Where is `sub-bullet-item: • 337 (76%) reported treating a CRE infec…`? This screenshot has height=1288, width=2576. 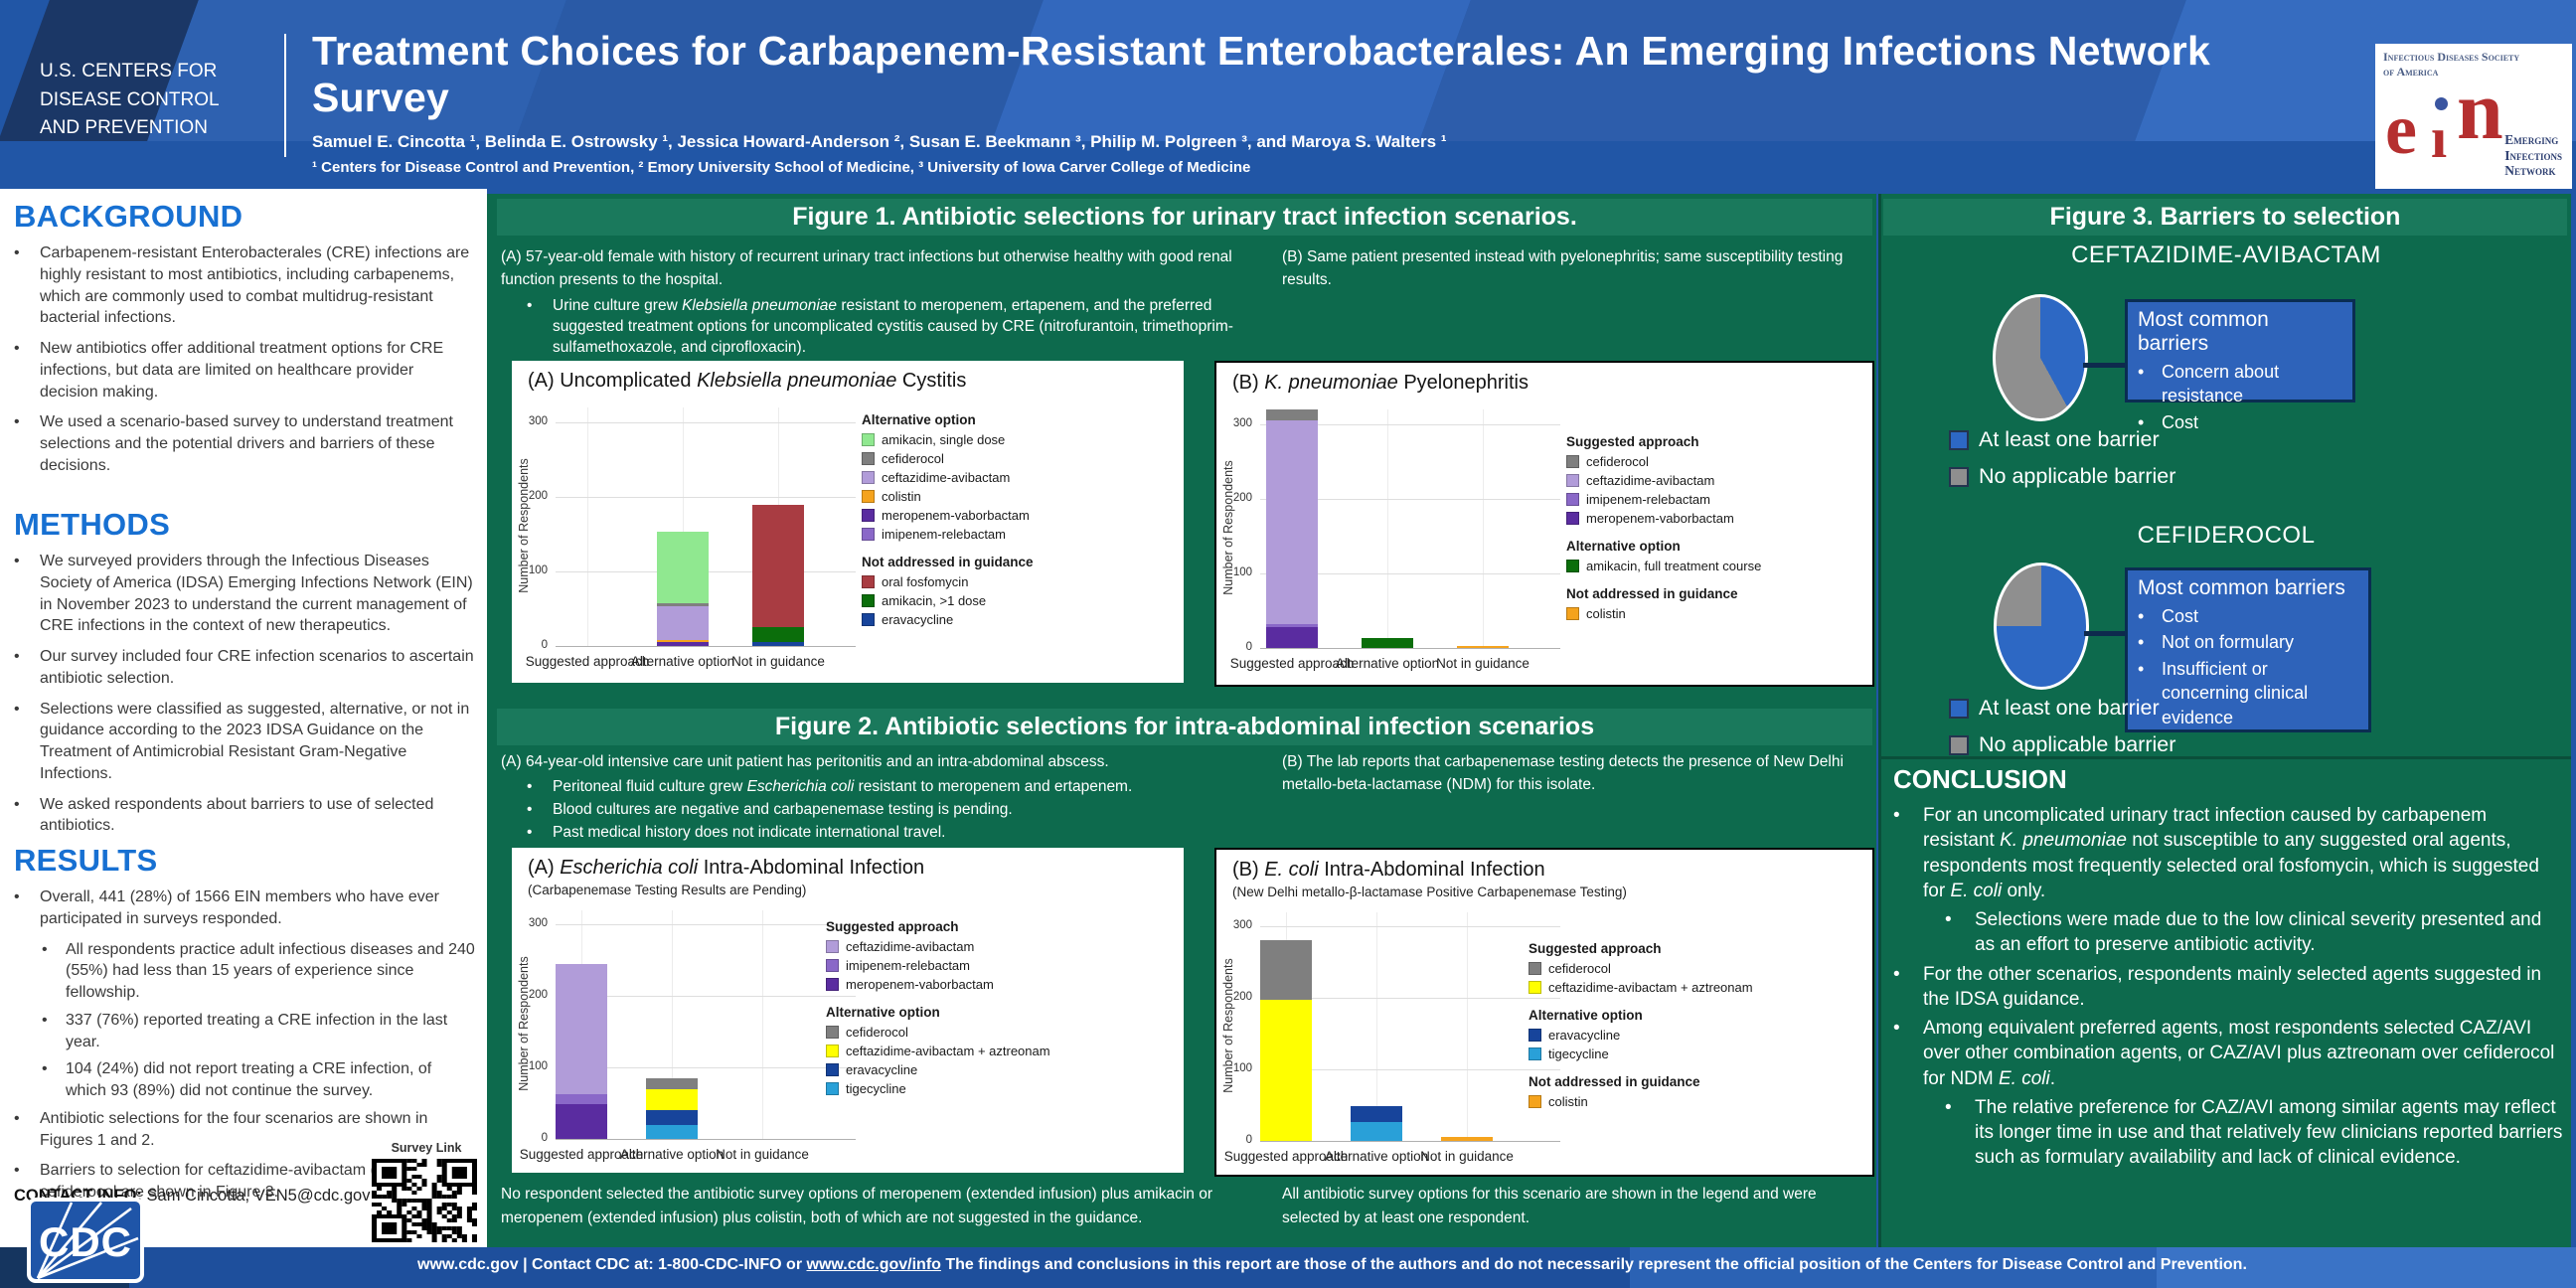 sub-bullet-item: • 337 (76%) reported treating a CRE infec… is located at coordinates (258, 1031).